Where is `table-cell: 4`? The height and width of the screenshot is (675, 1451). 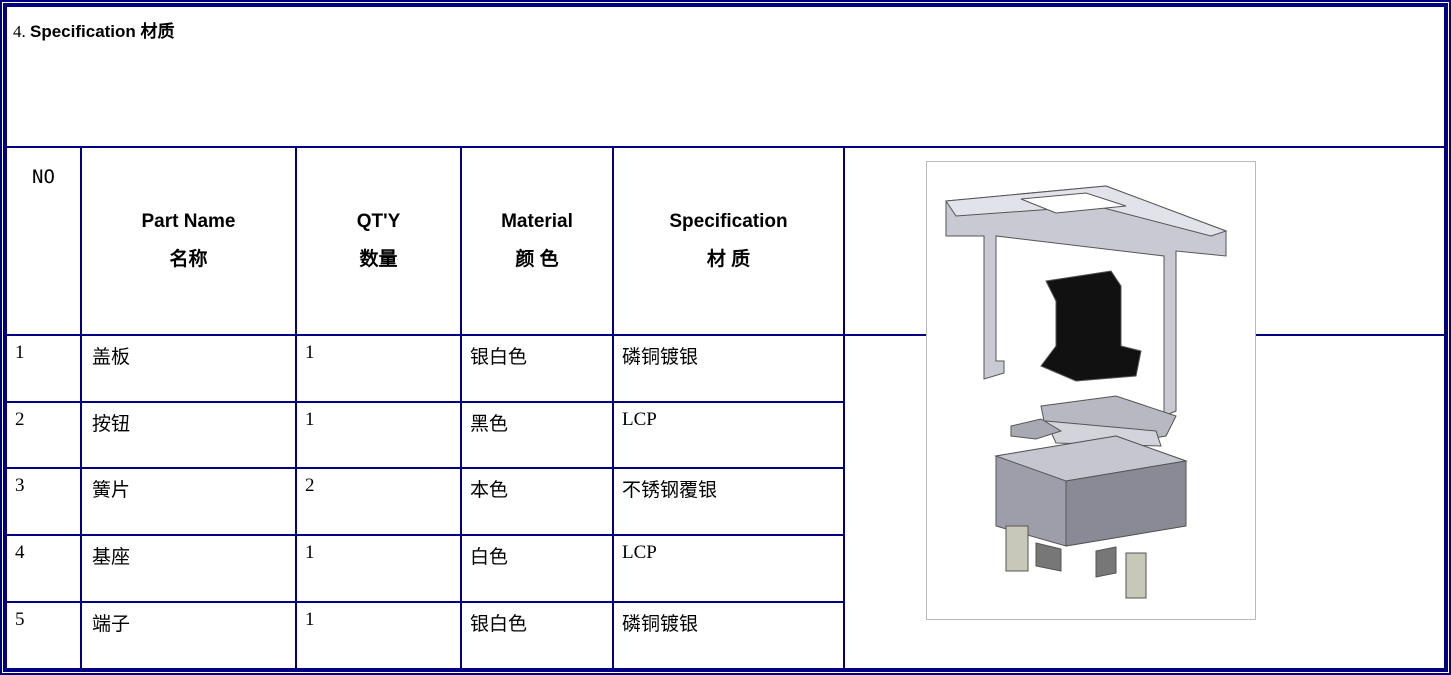
table-cell: 4 is located at coordinates (43, 569).